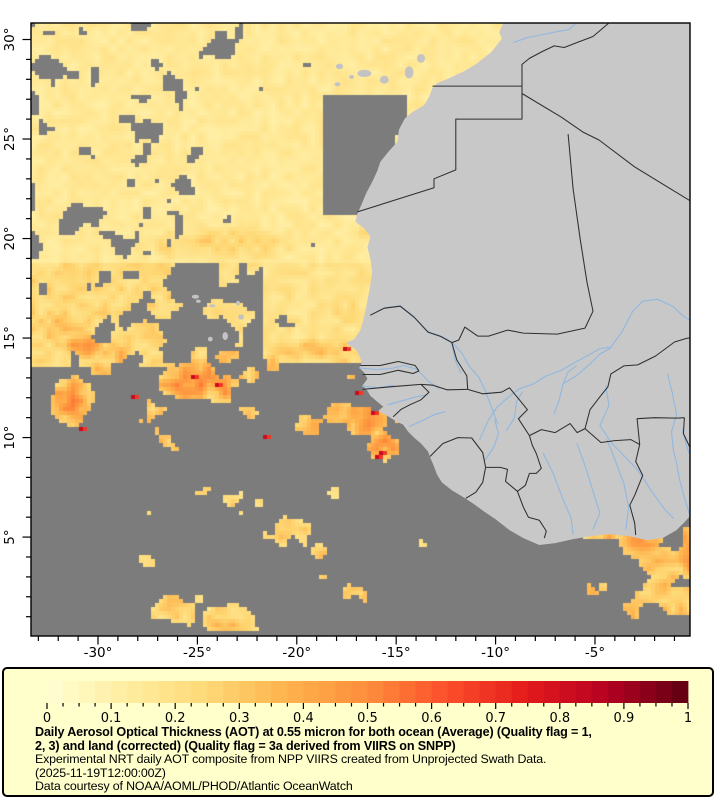 Image resolution: width=720 pixels, height=800 pixels. I want to click on colorbar-blocks, so click(368, 692).